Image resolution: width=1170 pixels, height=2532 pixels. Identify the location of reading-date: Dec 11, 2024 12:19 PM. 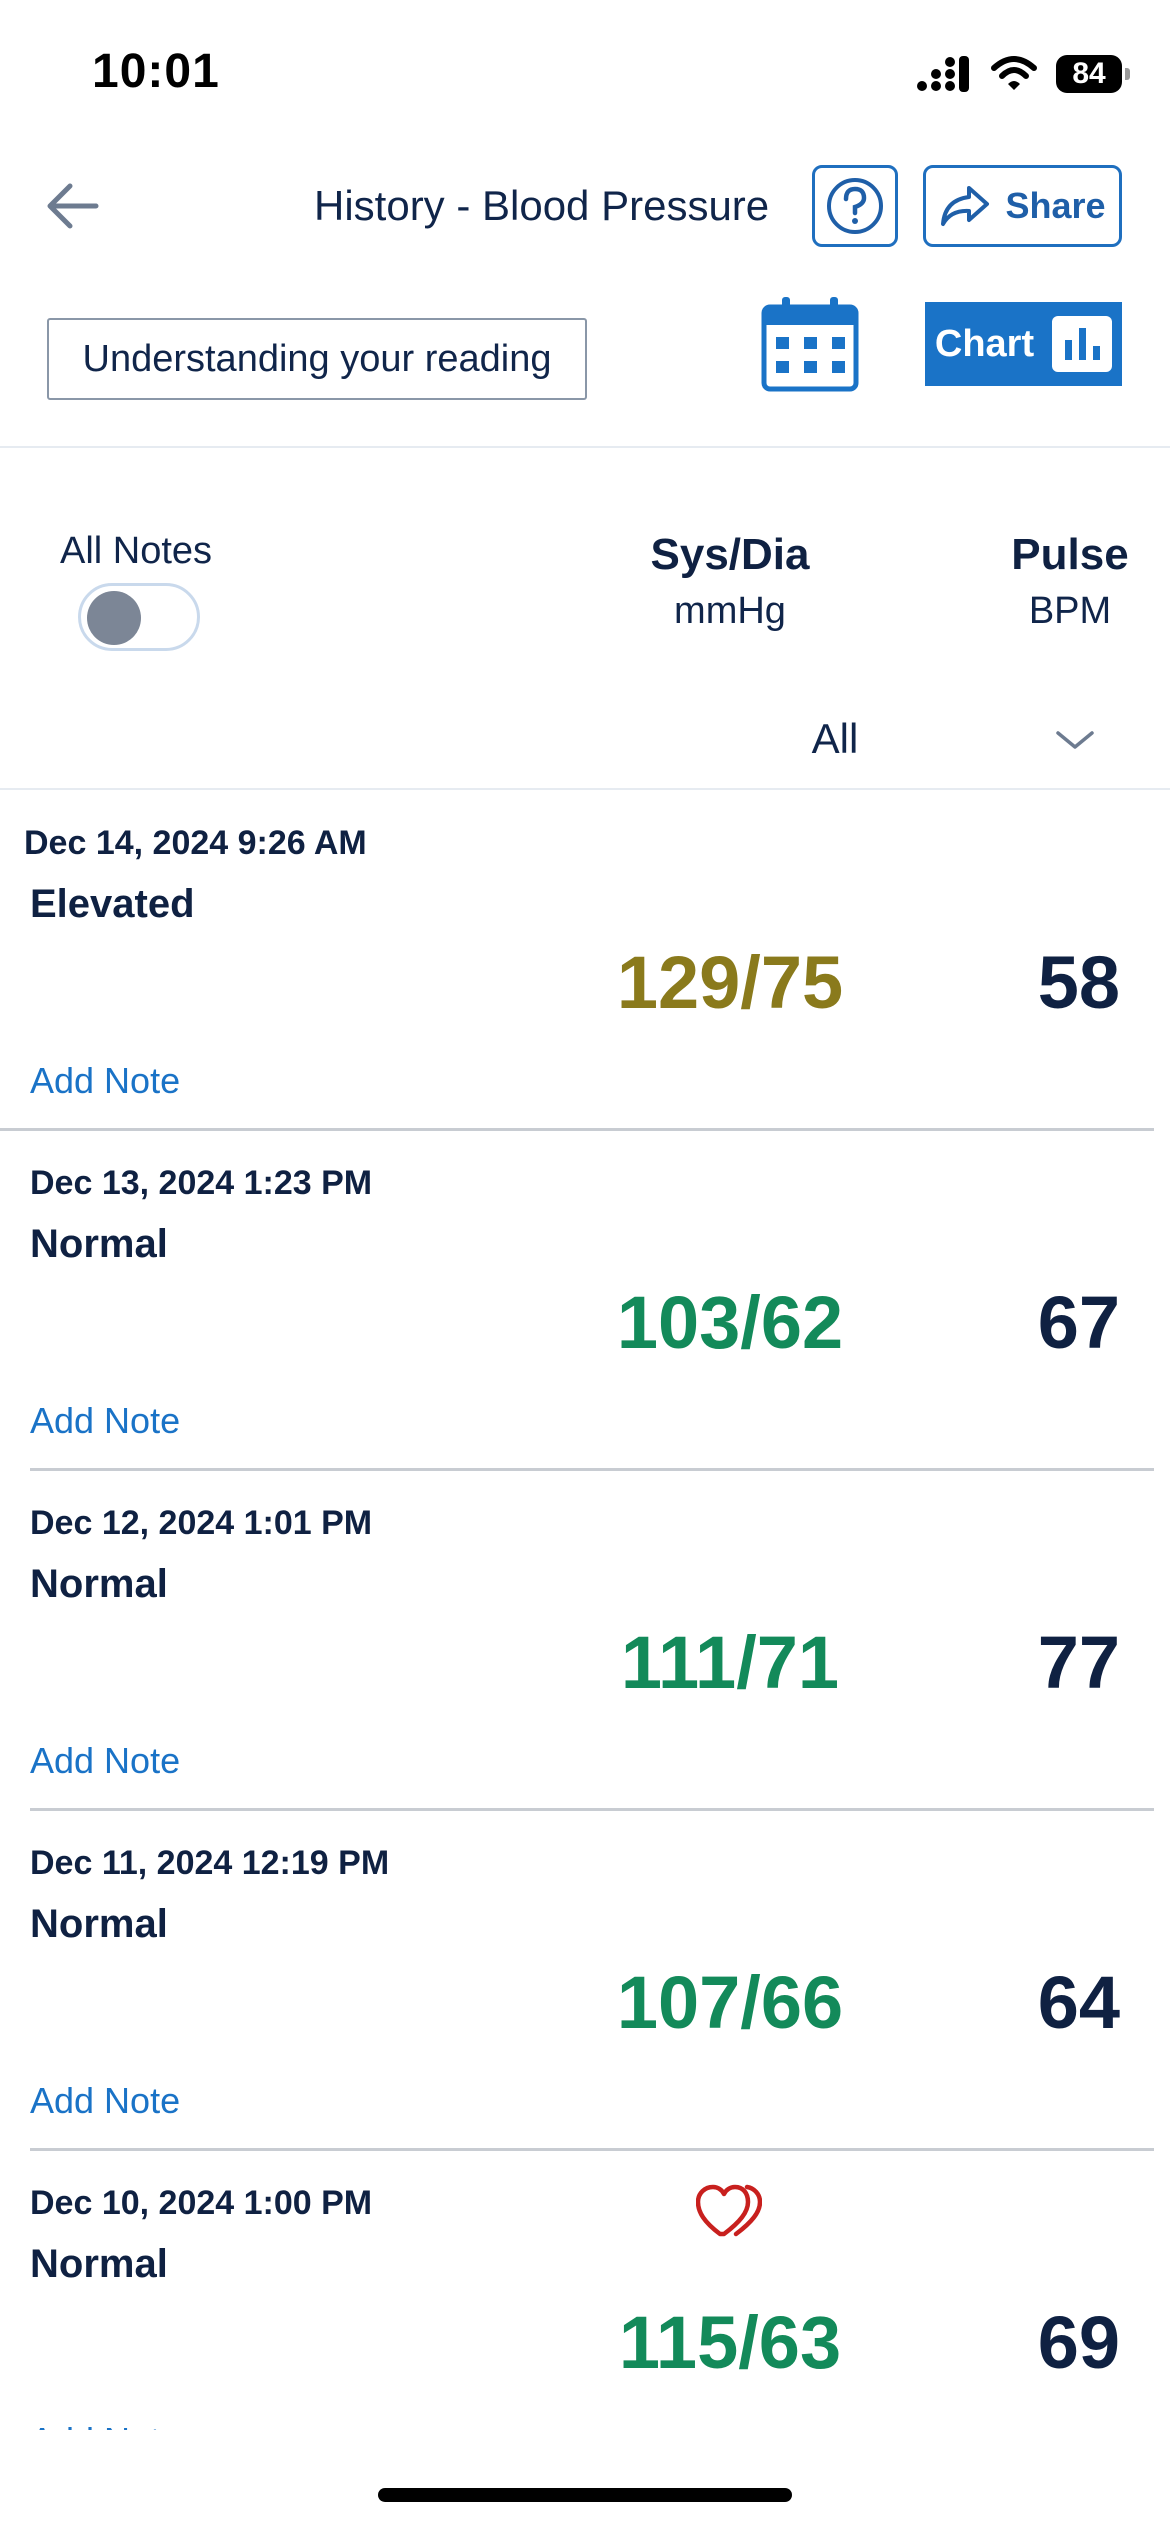
(210, 1863).